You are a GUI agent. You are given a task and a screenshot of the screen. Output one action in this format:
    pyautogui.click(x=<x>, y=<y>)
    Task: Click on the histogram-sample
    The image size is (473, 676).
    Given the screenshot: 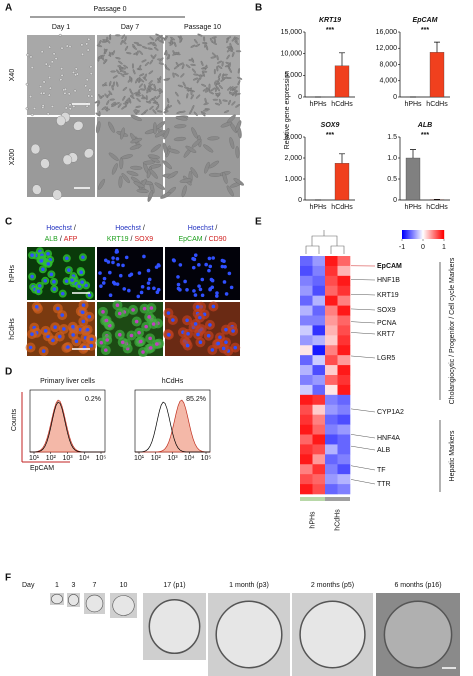 What is the action you would take?
    pyautogui.click(x=67, y=426)
    